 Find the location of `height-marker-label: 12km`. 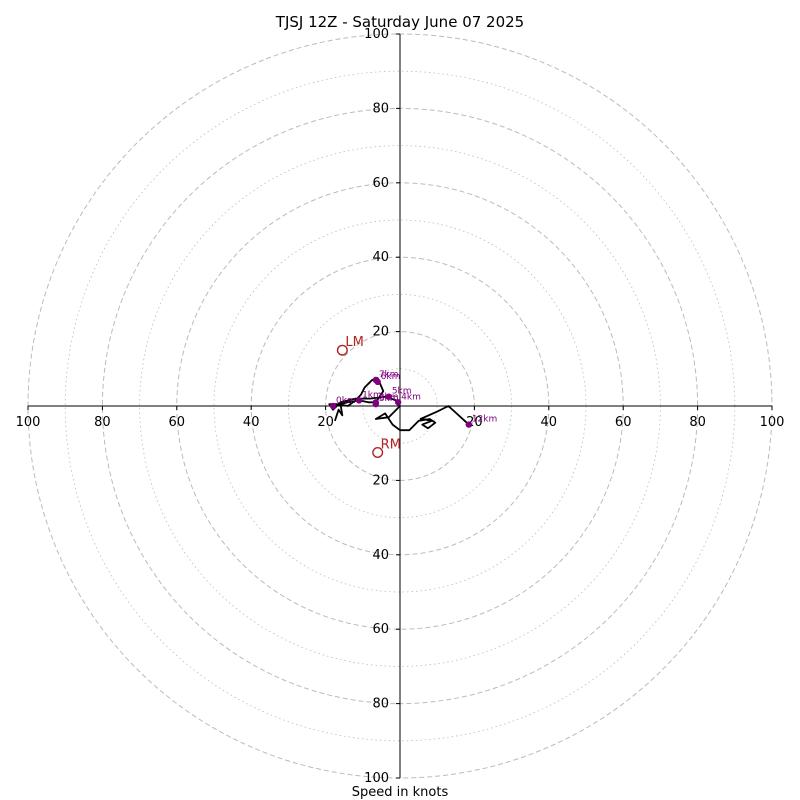

height-marker-label: 12km is located at coordinates (484, 420).